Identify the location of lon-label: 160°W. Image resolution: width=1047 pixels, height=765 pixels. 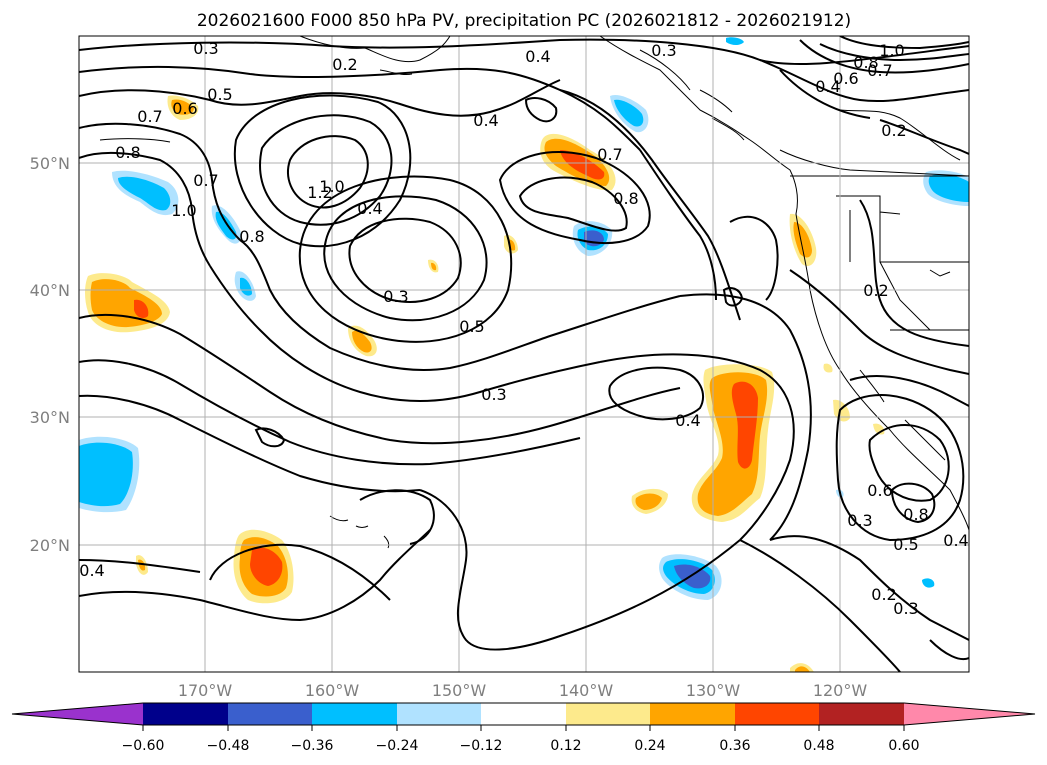
(332, 690).